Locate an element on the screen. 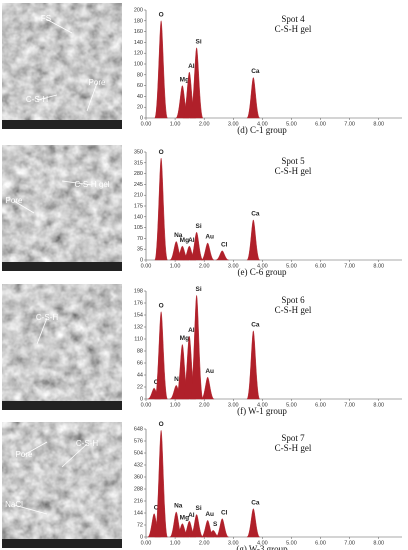  annotation: Spot 4 is located at coordinates (293, 19).